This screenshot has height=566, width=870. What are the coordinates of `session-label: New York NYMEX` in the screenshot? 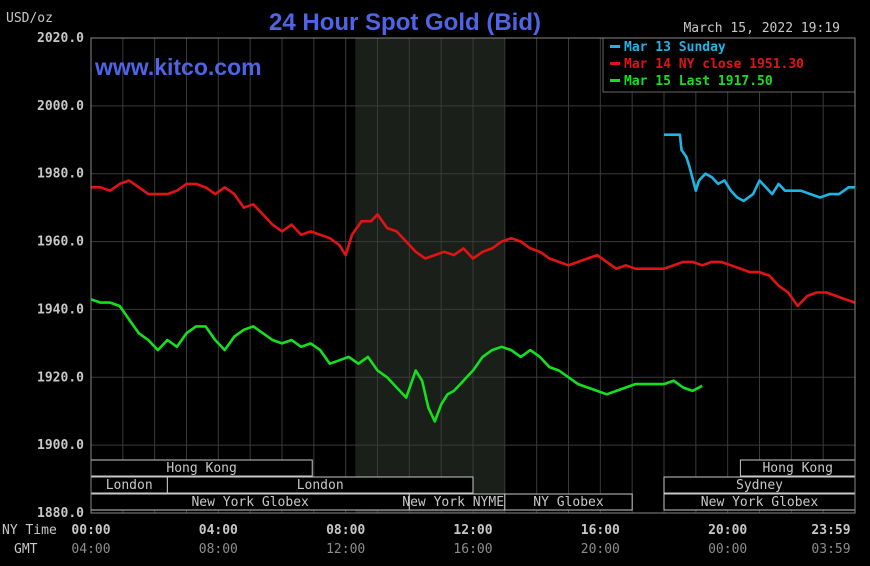 It's located at (457, 502).